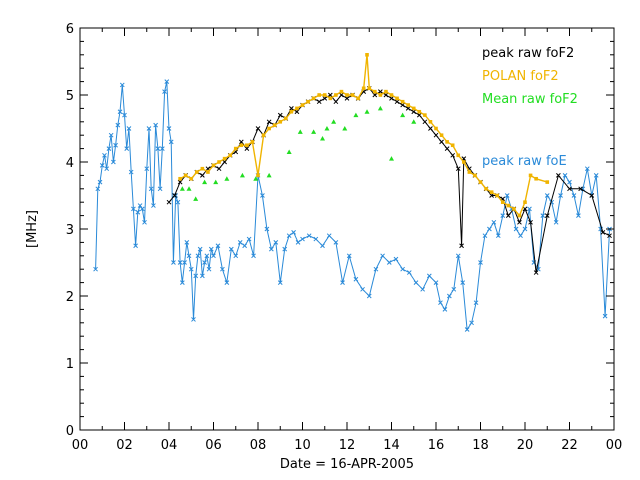 The width and height of the screenshot is (640, 480). Describe the element at coordinates (436, 445) in the screenshot. I see `x-tick-label: 16` at that location.